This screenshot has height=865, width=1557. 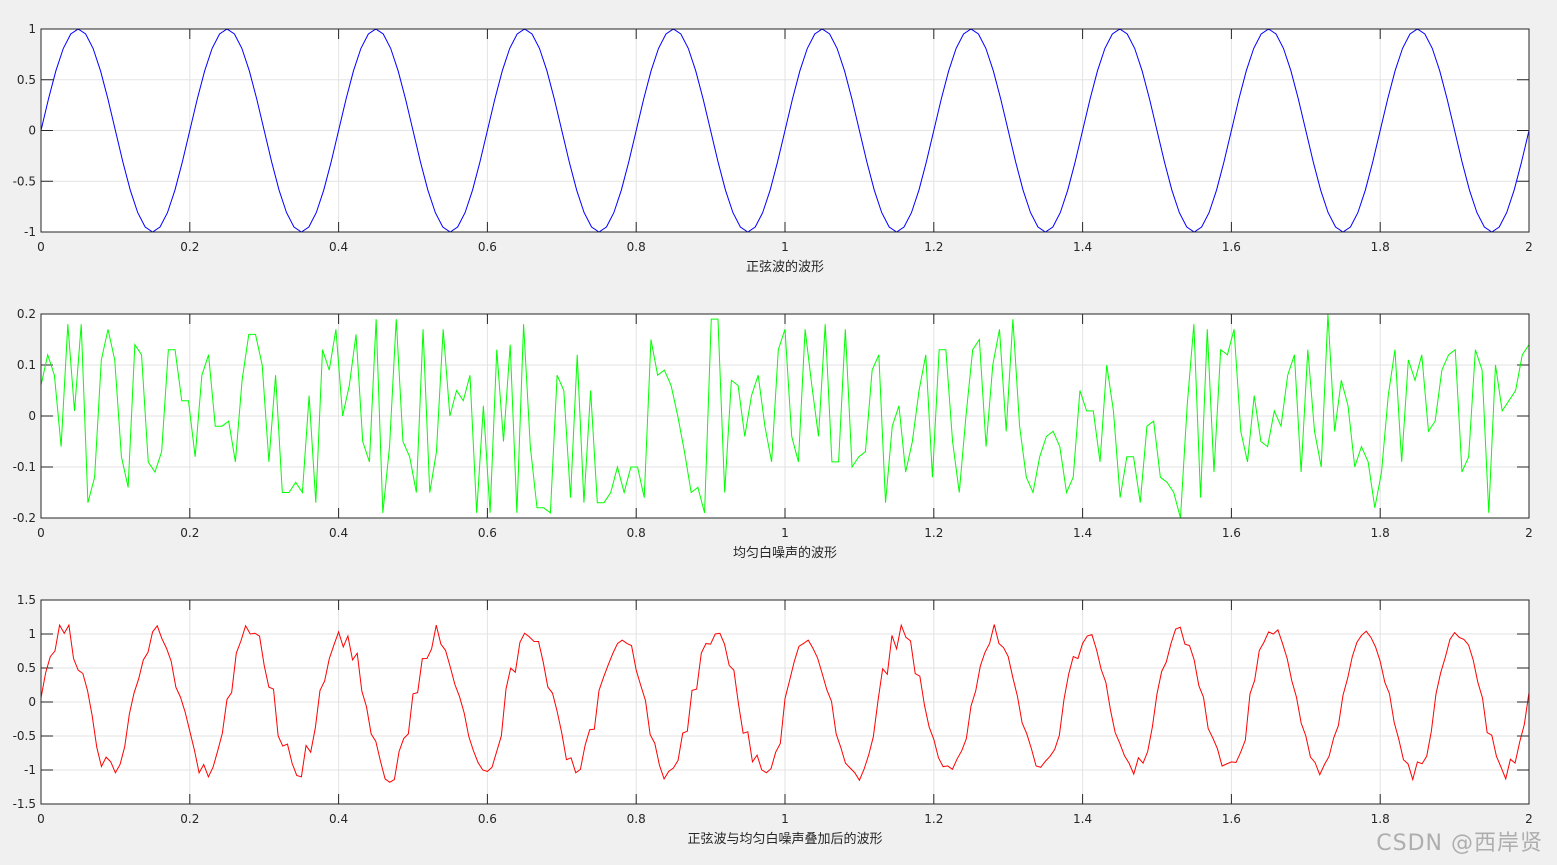 What do you see at coordinates (26, 365) in the screenshot?
I see `y-tick-label: 0.1` at bounding box center [26, 365].